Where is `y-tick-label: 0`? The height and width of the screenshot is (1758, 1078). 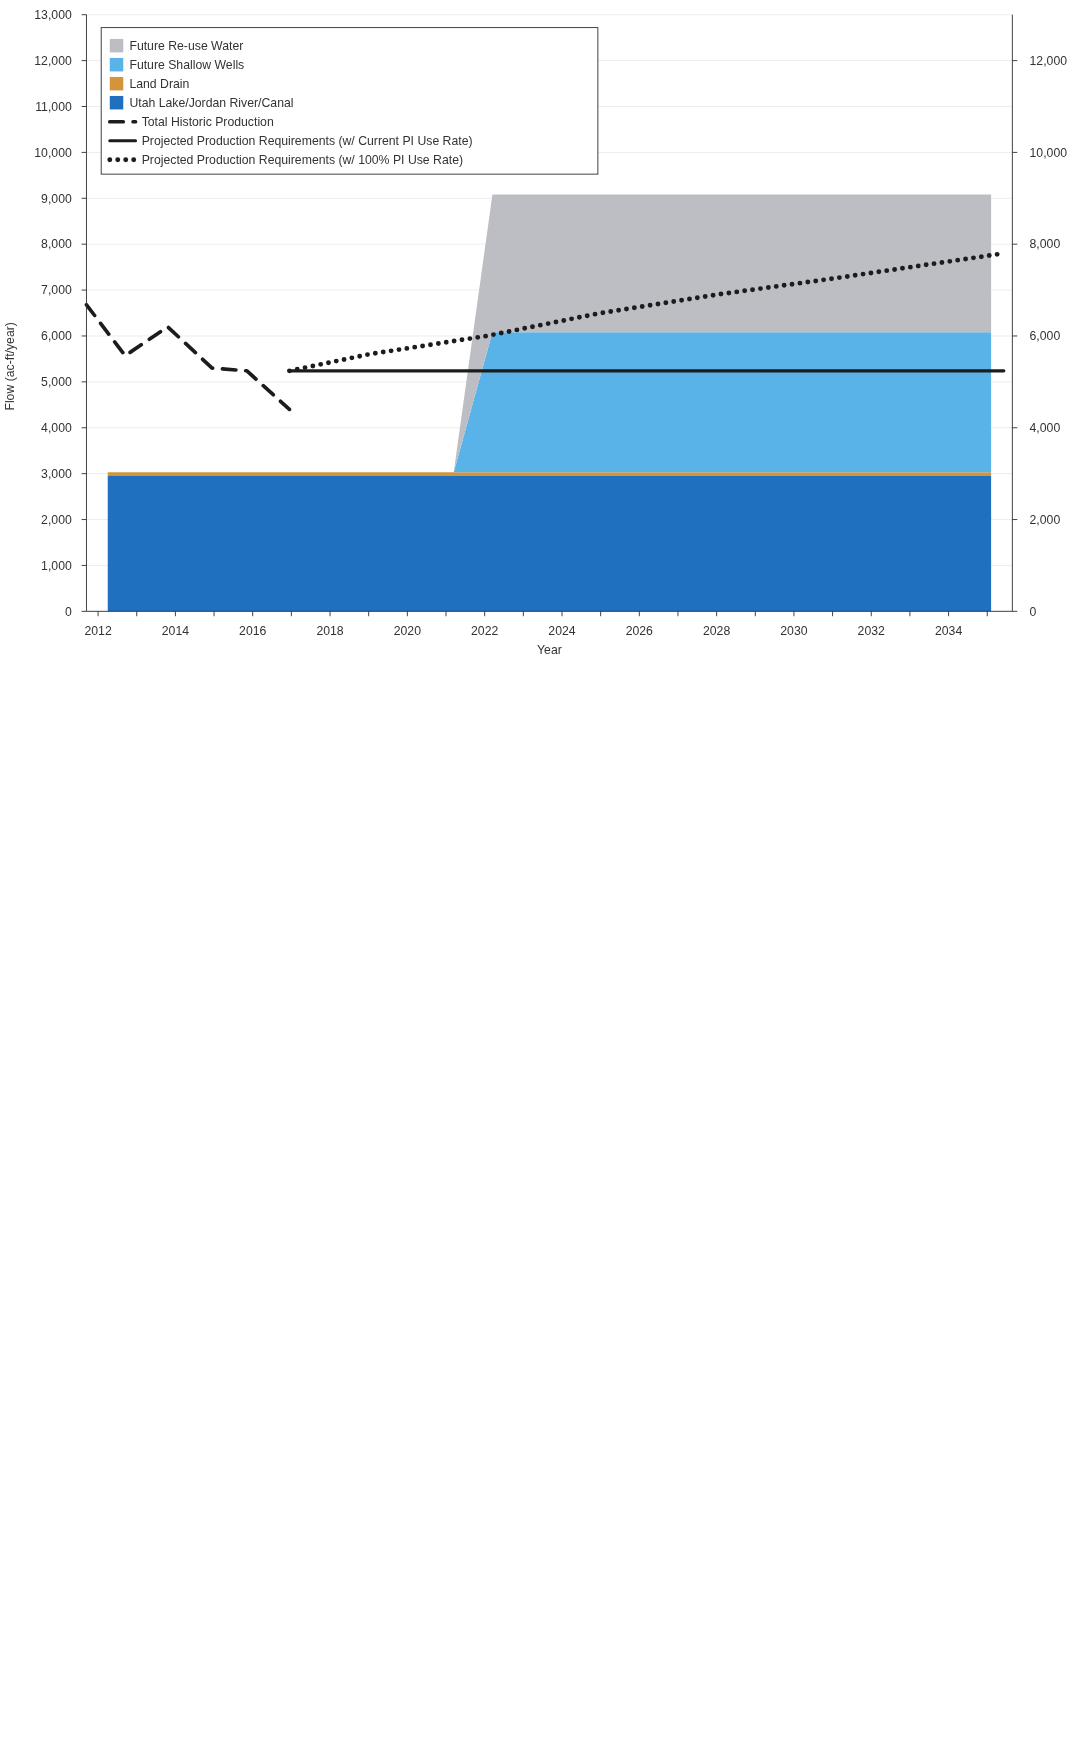 y-tick-label: 0 is located at coordinates (68, 611).